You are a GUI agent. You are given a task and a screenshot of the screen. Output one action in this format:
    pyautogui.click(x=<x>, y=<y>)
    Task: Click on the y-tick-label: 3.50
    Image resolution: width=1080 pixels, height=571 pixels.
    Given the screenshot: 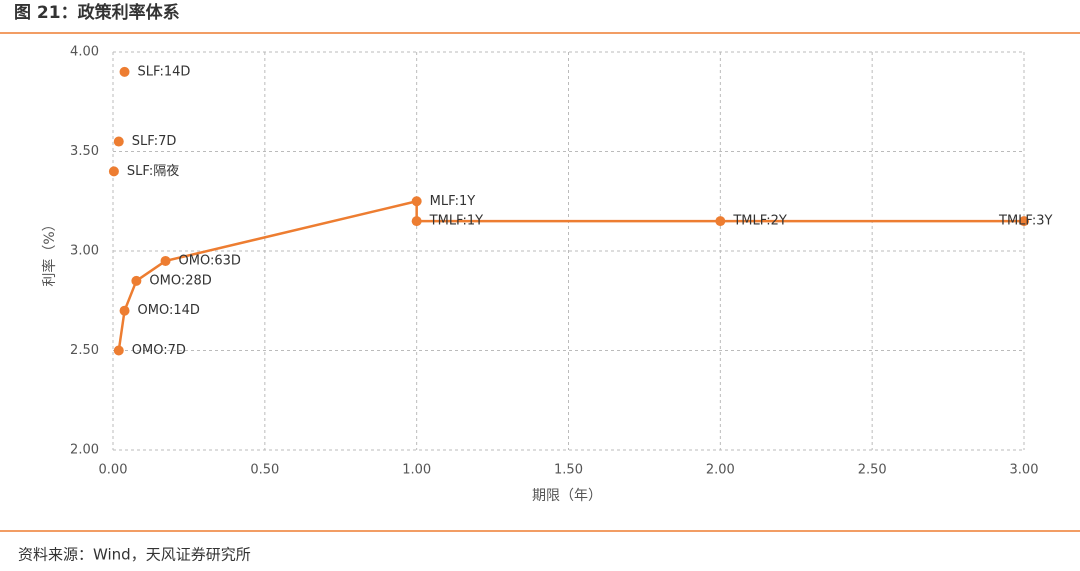 What is the action you would take?
    pyautogui.click(x=84, y=151)
    